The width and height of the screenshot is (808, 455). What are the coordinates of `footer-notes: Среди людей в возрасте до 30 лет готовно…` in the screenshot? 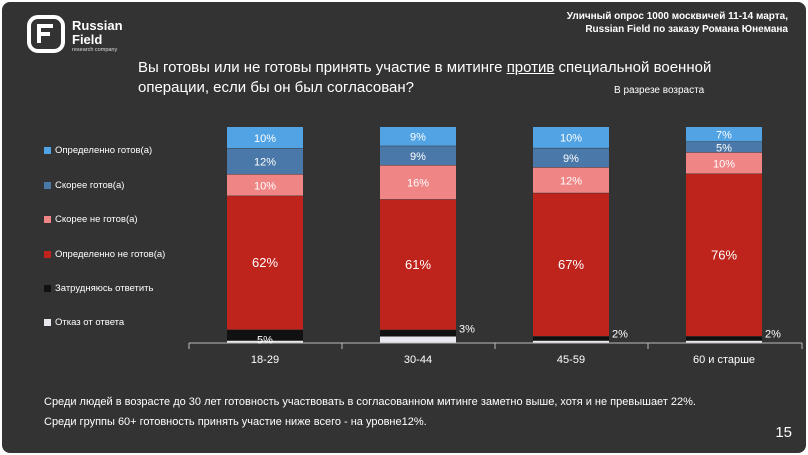 It's located at (404, 412).